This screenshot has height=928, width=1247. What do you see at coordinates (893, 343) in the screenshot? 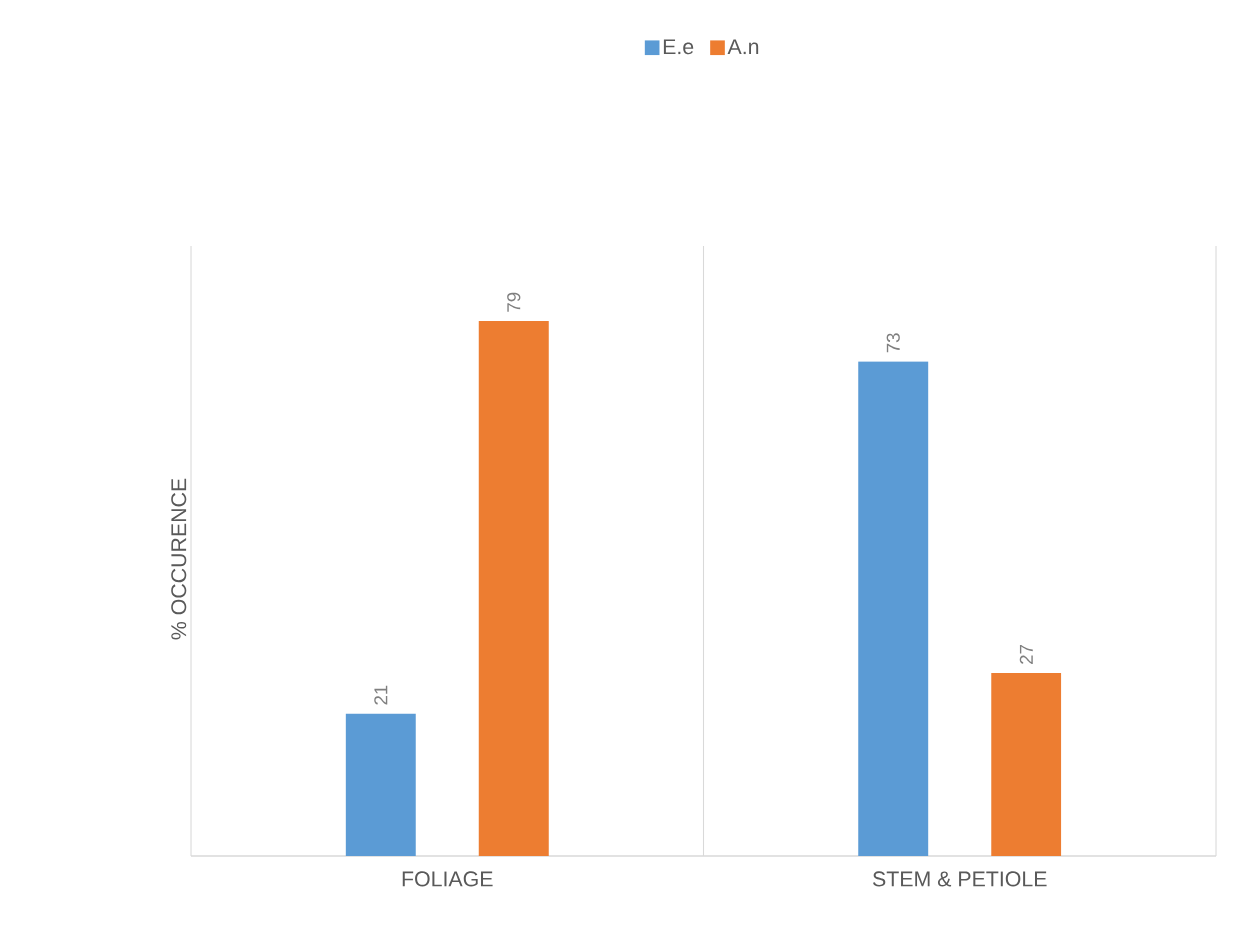
I see `data-label: 73` at bounding box center [893, 343].